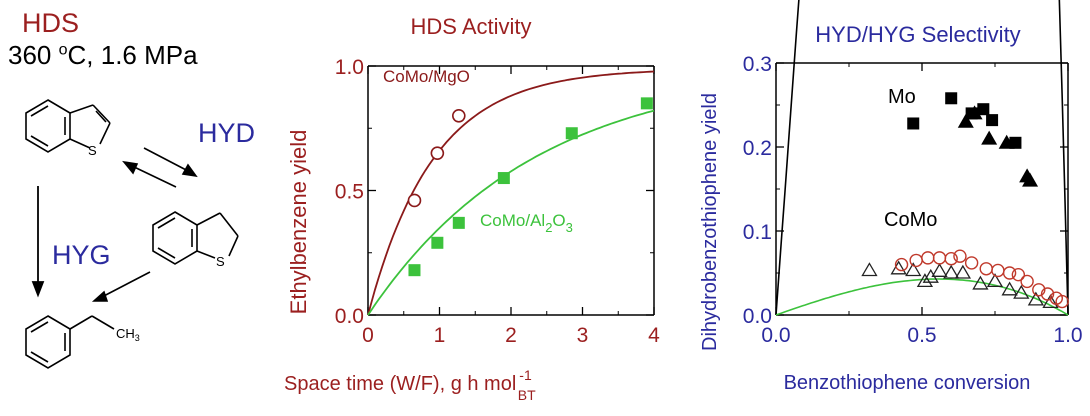  What do you see at coordinates (910, 220) in the screenshot?
I see `chart2-annotation-como: CoMo` at bounding box center [910, 220].